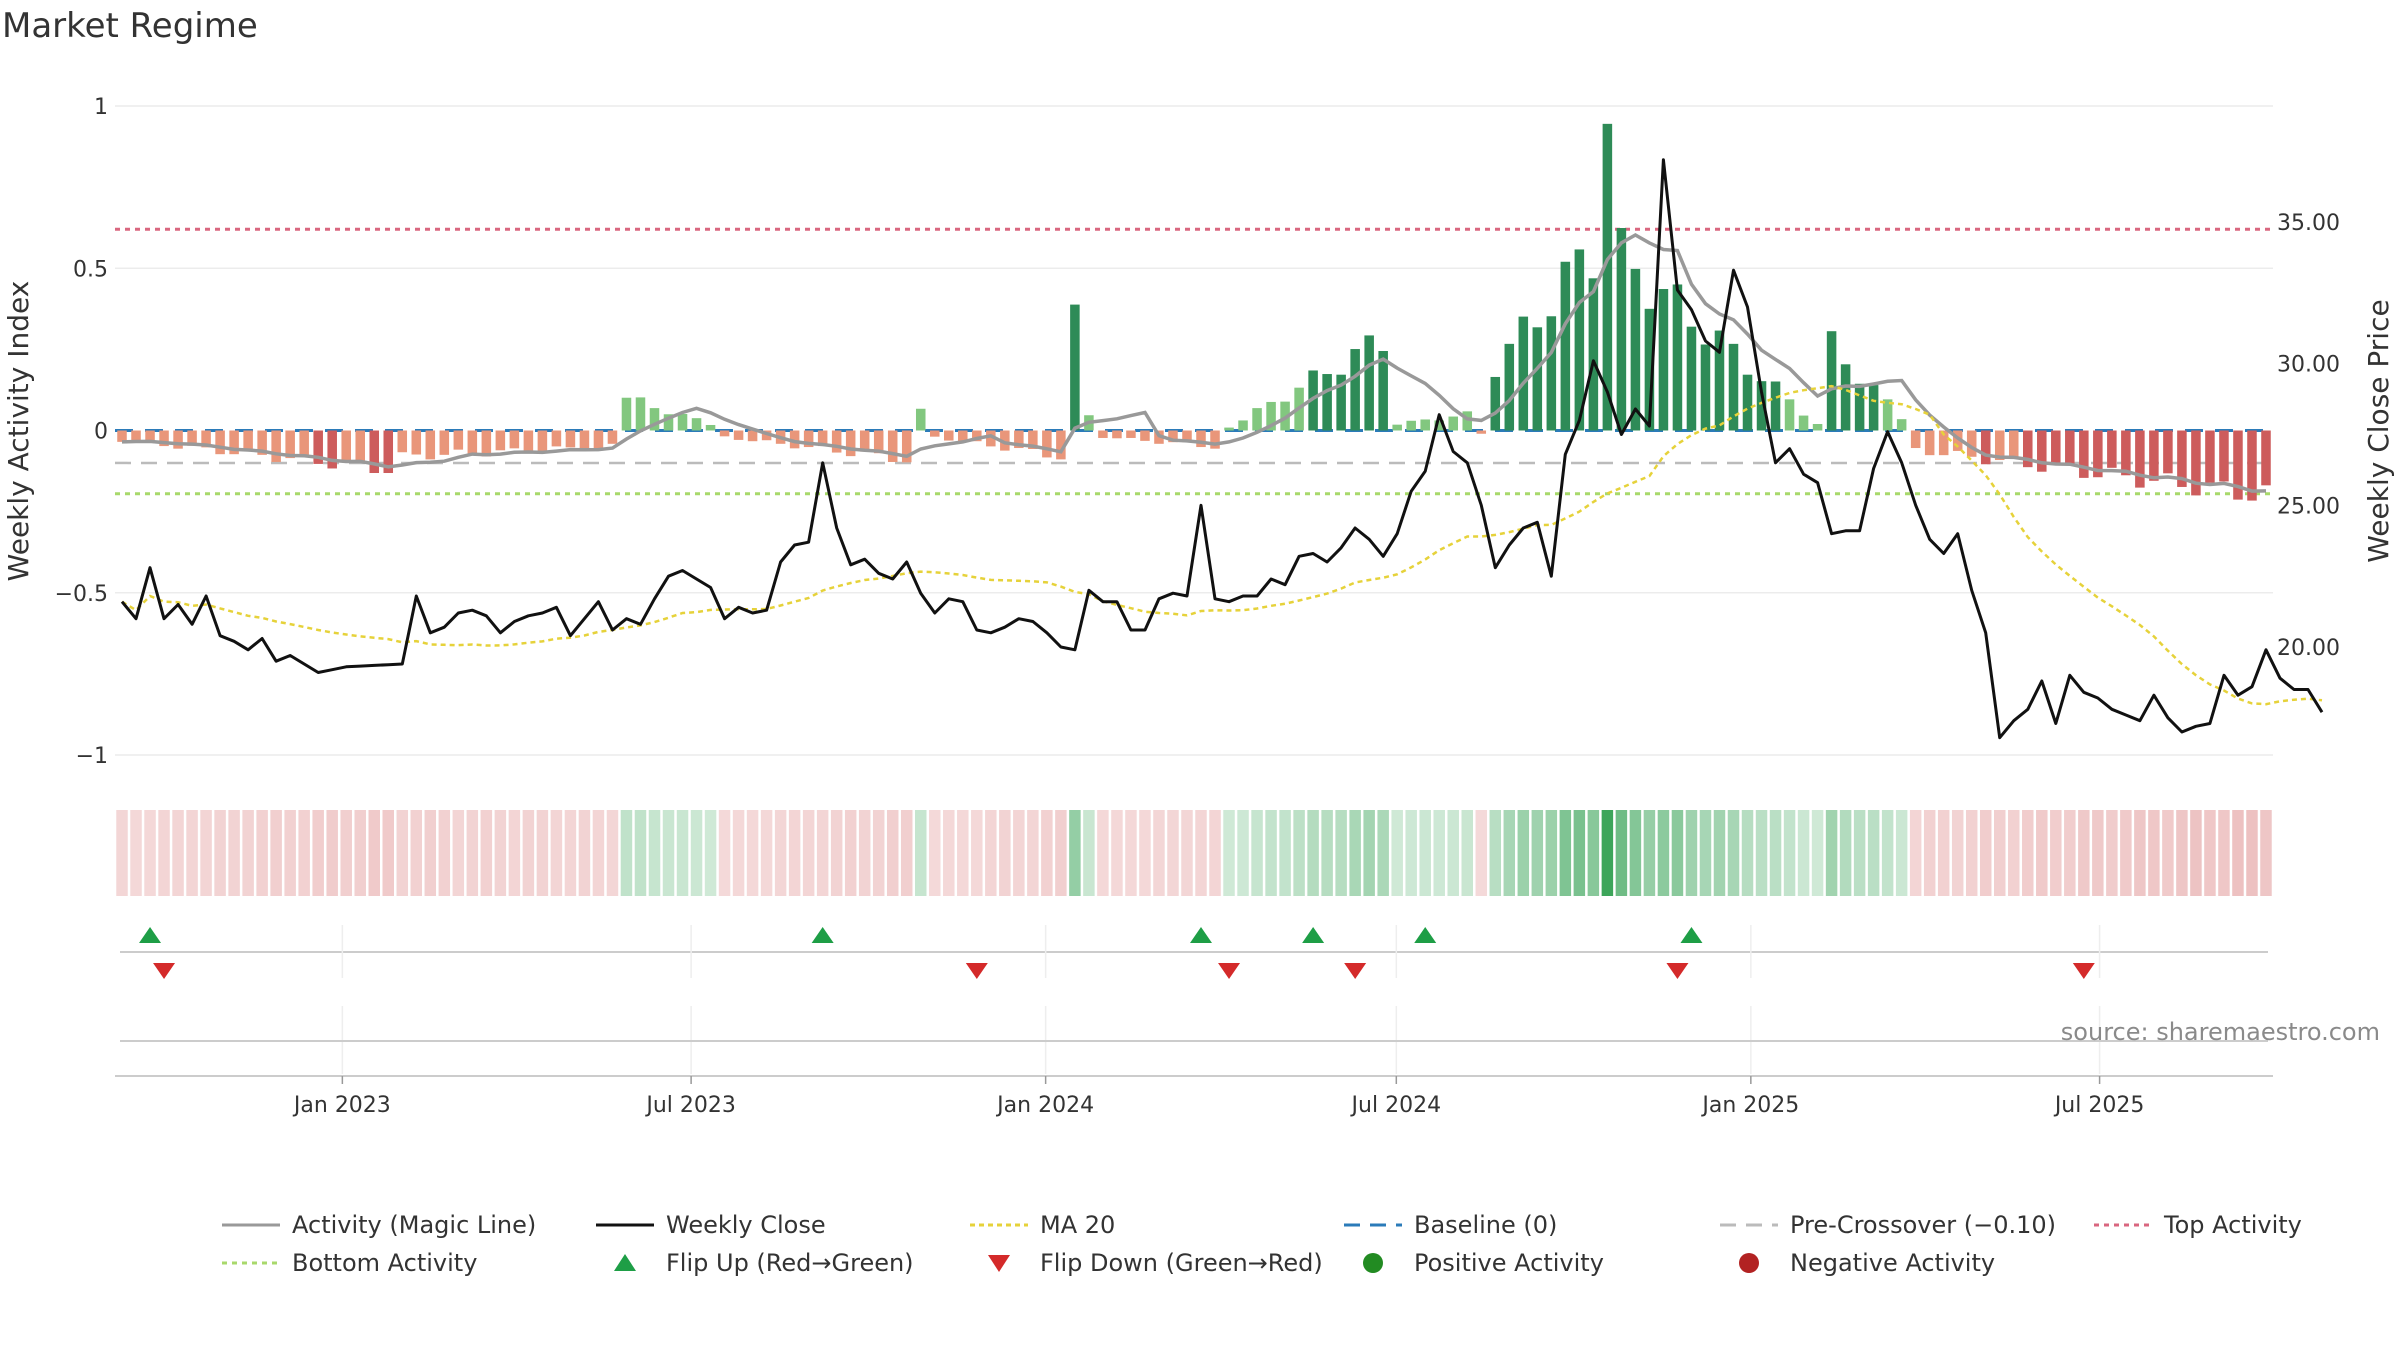  I want to click on x-tick-label: Jan 2025, so click(1749, 1105).